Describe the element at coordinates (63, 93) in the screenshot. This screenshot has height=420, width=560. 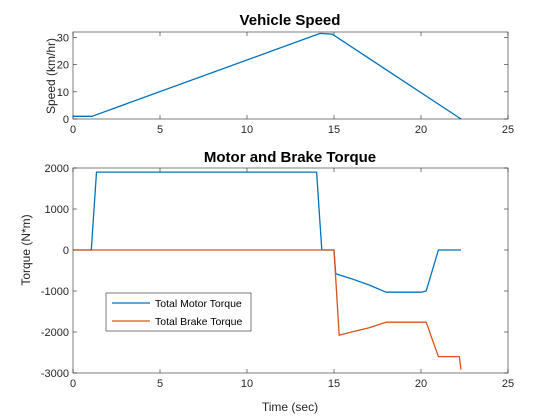
I see `speed-y-tick-label: 10` at that location.